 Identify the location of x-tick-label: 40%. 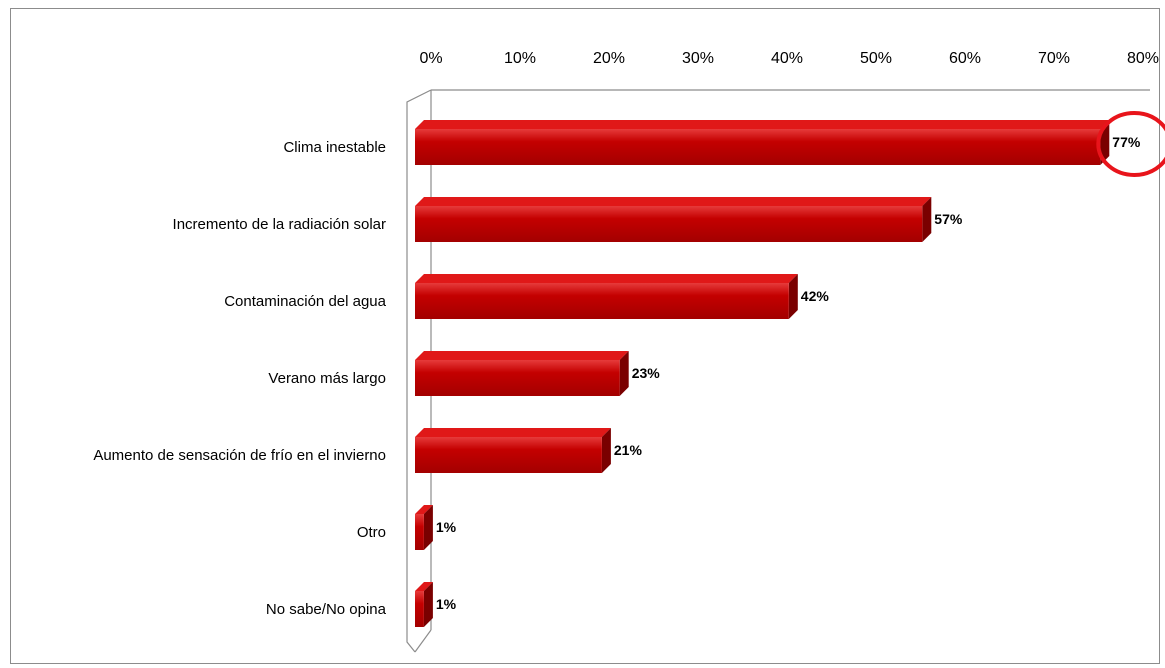
(787, 58).